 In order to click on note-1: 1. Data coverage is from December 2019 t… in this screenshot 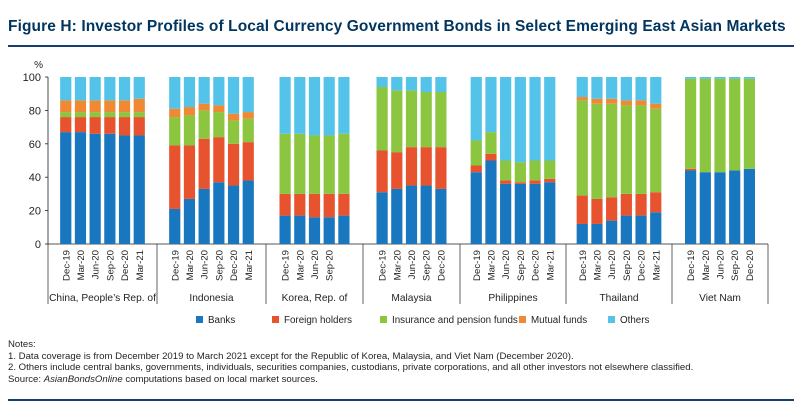, I will do `click(291, 356)`.